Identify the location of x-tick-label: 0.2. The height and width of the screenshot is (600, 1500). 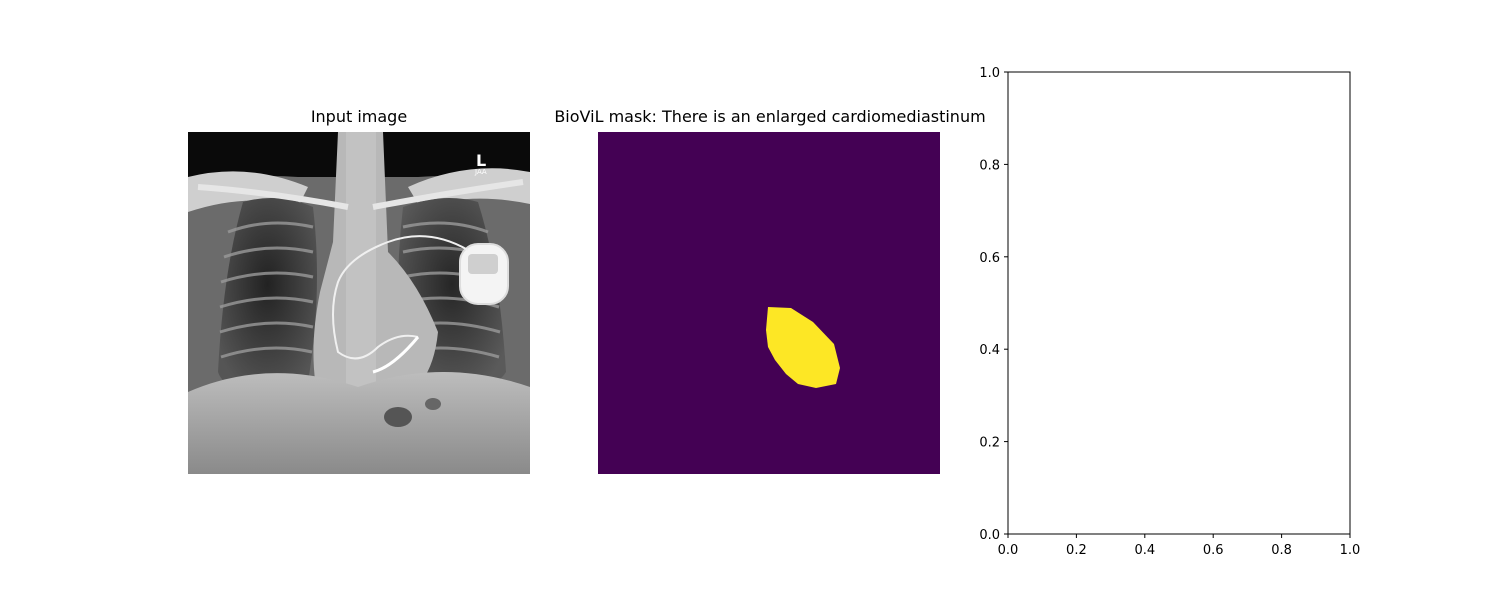
(1076, 550).